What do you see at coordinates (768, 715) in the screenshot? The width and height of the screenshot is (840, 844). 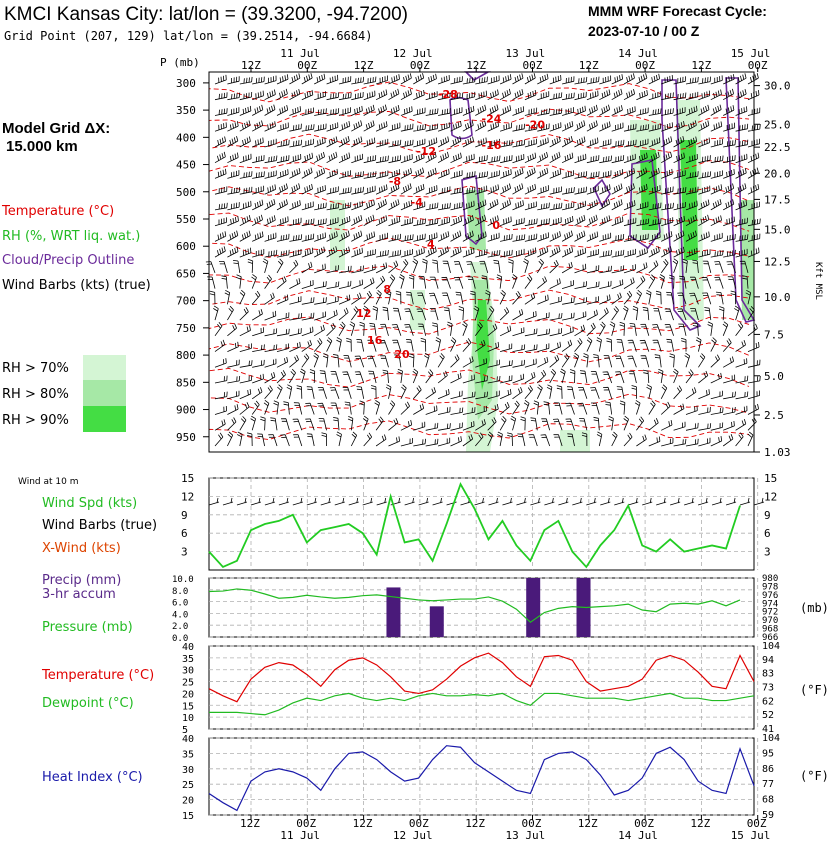 I see `temp-y2tick-1: 52` at bounding box center [768, 715].